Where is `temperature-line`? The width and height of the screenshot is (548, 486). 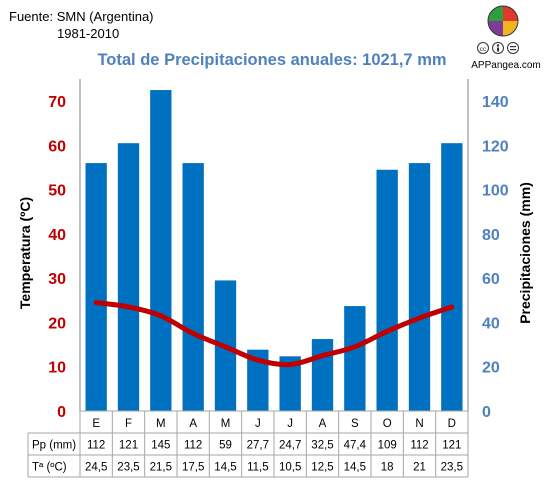 temperature-line is located at coordinates (274, 334).